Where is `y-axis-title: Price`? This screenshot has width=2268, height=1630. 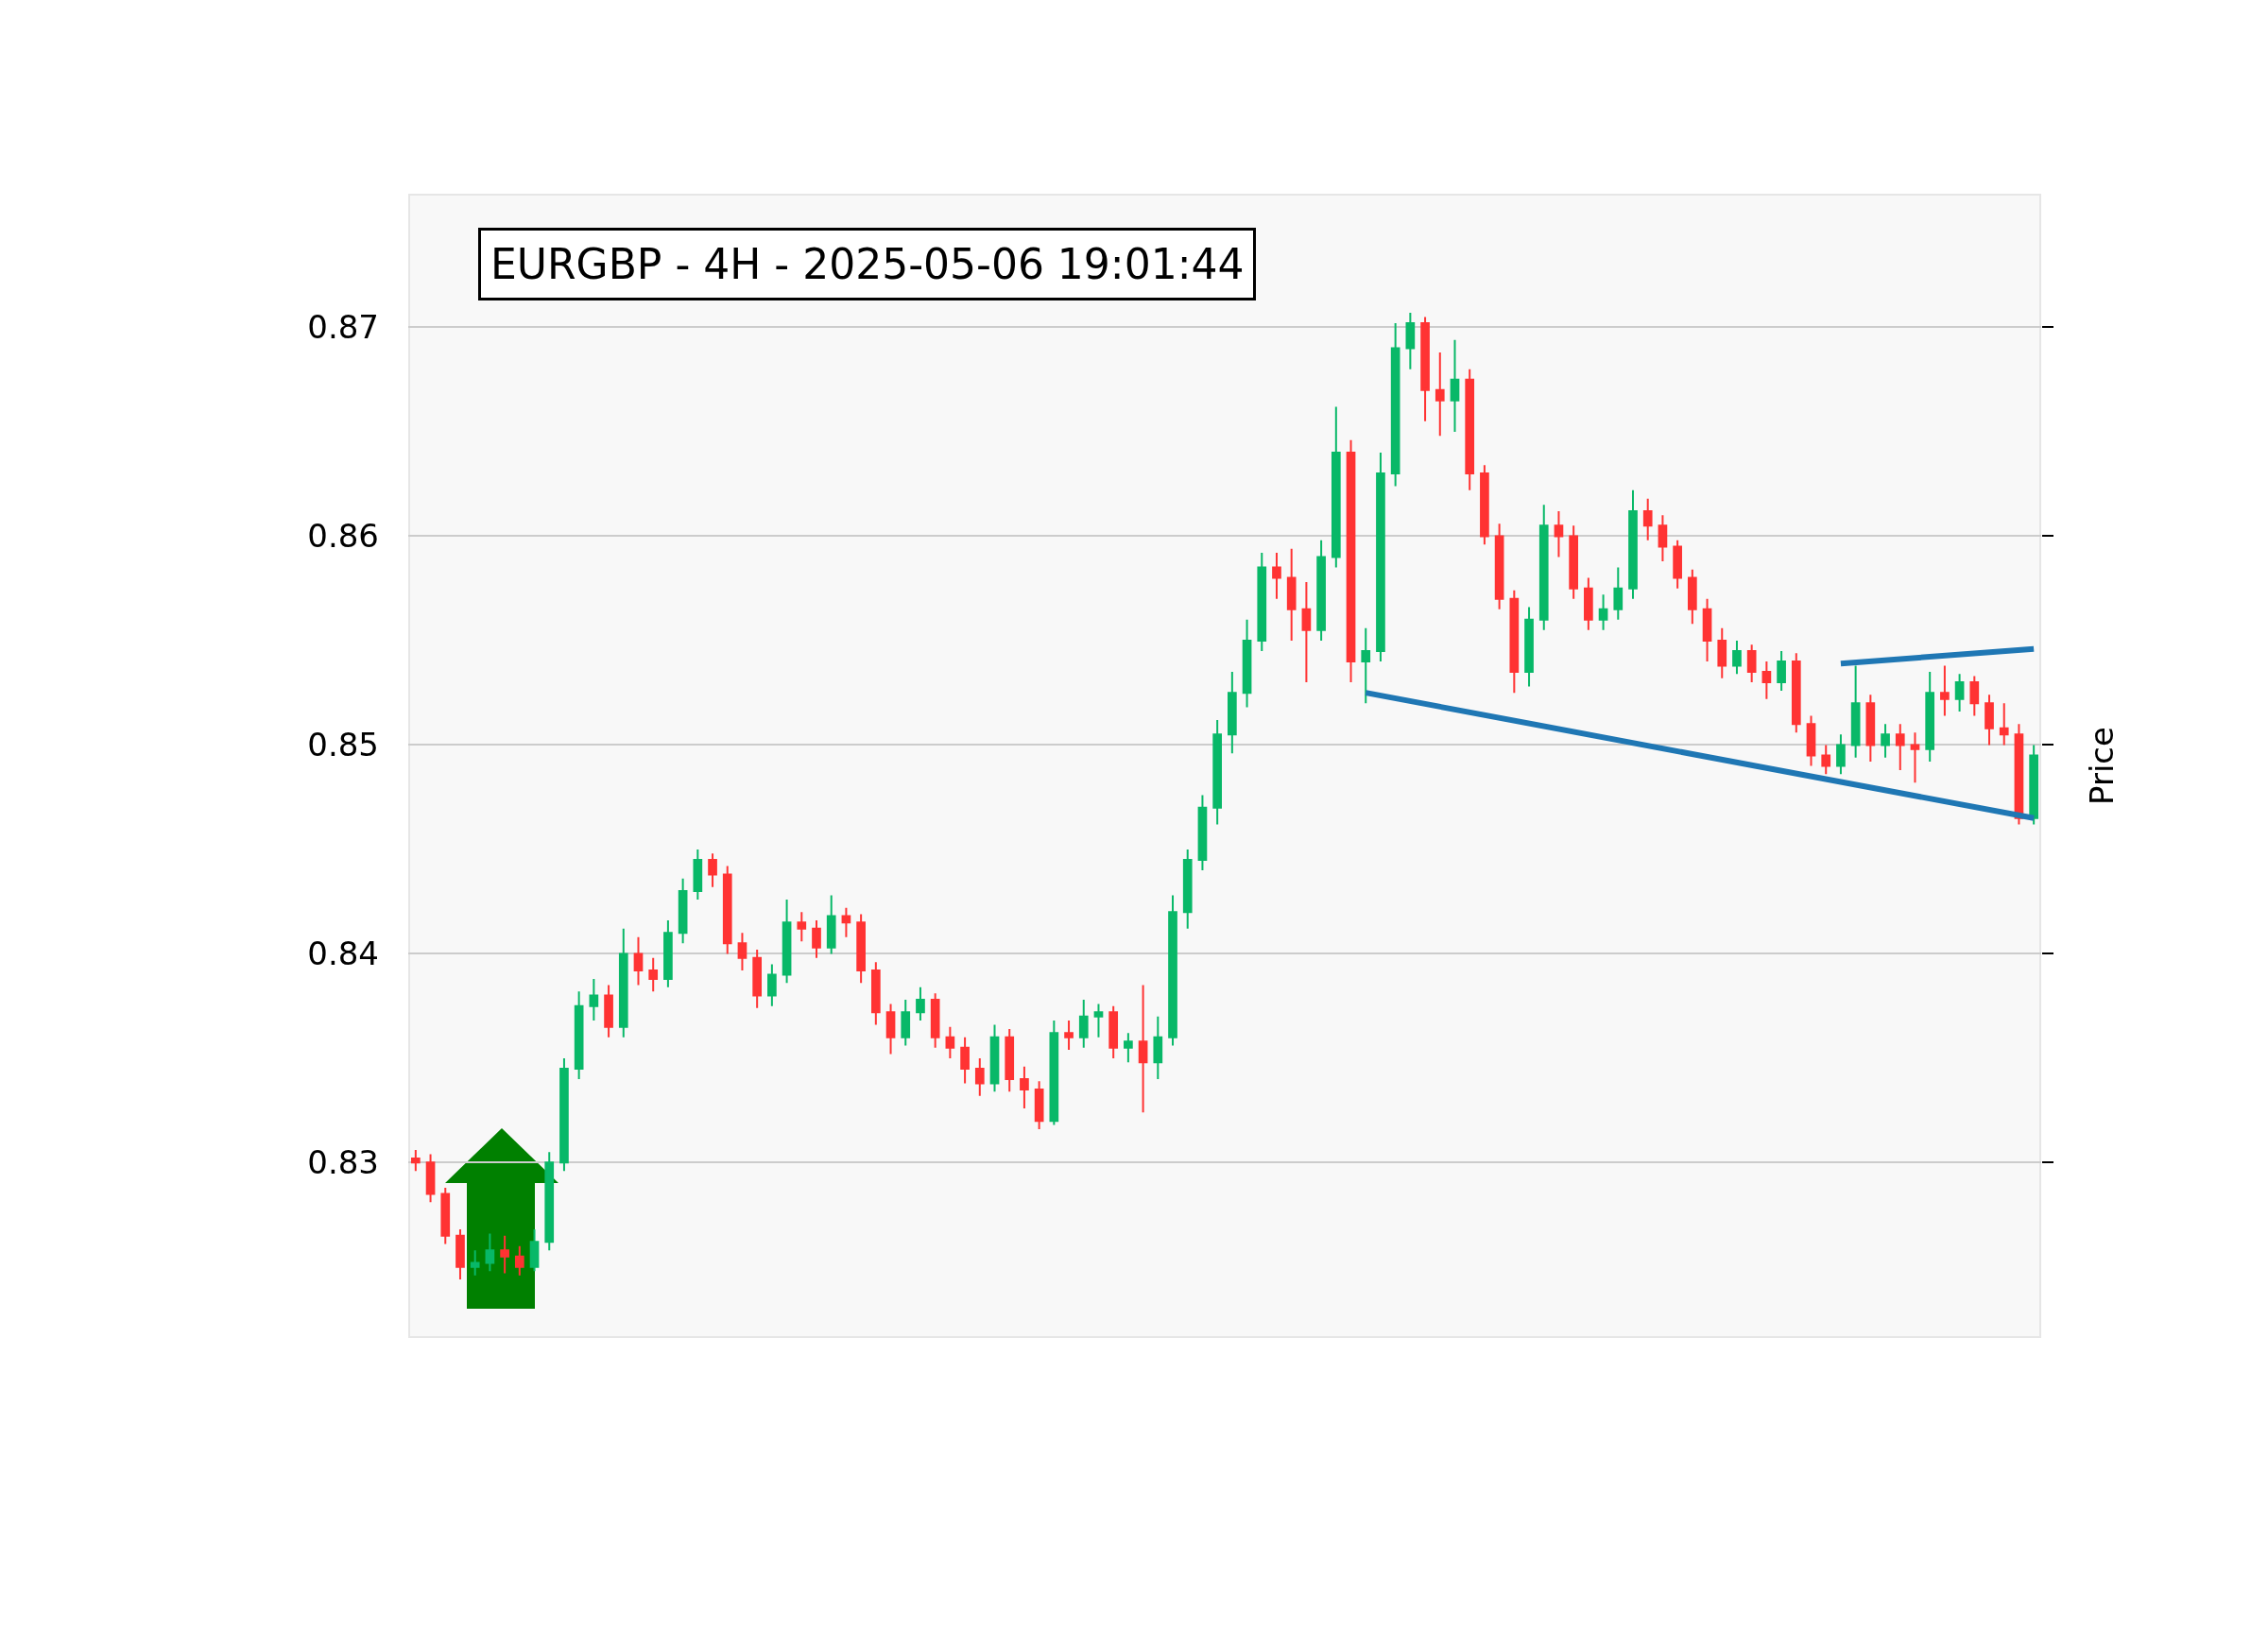
y-axis-title: Price is located at coordinates (2102, 766).